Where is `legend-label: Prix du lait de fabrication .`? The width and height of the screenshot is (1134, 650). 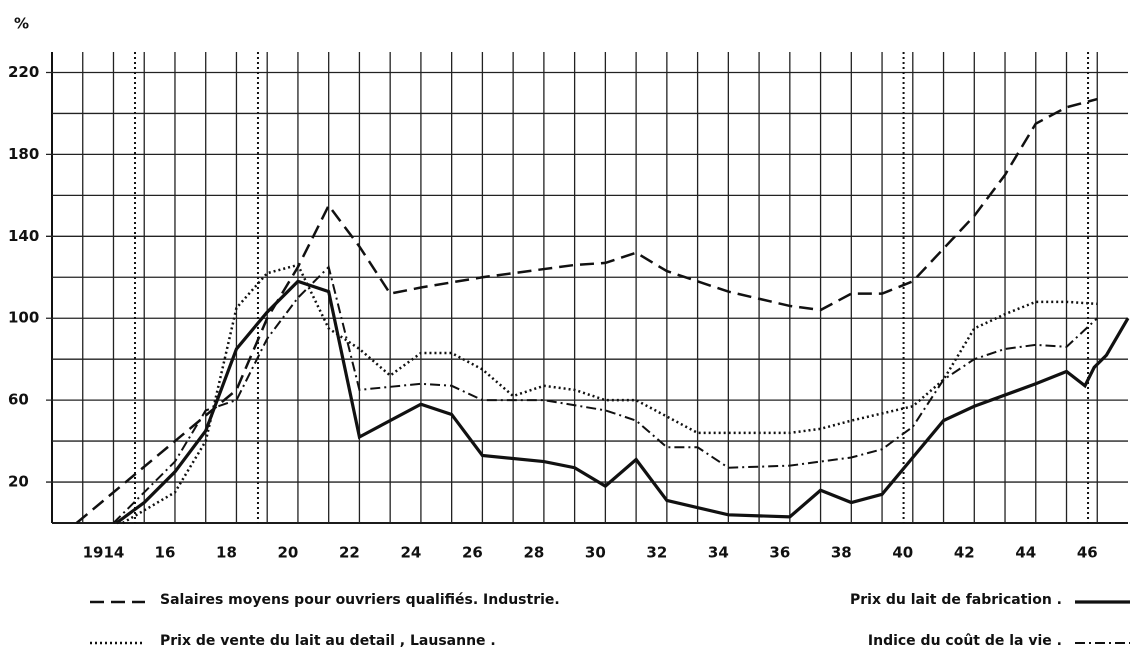 legend-label: Prix du lait de fabrication . is located at coordinates (956, 600).